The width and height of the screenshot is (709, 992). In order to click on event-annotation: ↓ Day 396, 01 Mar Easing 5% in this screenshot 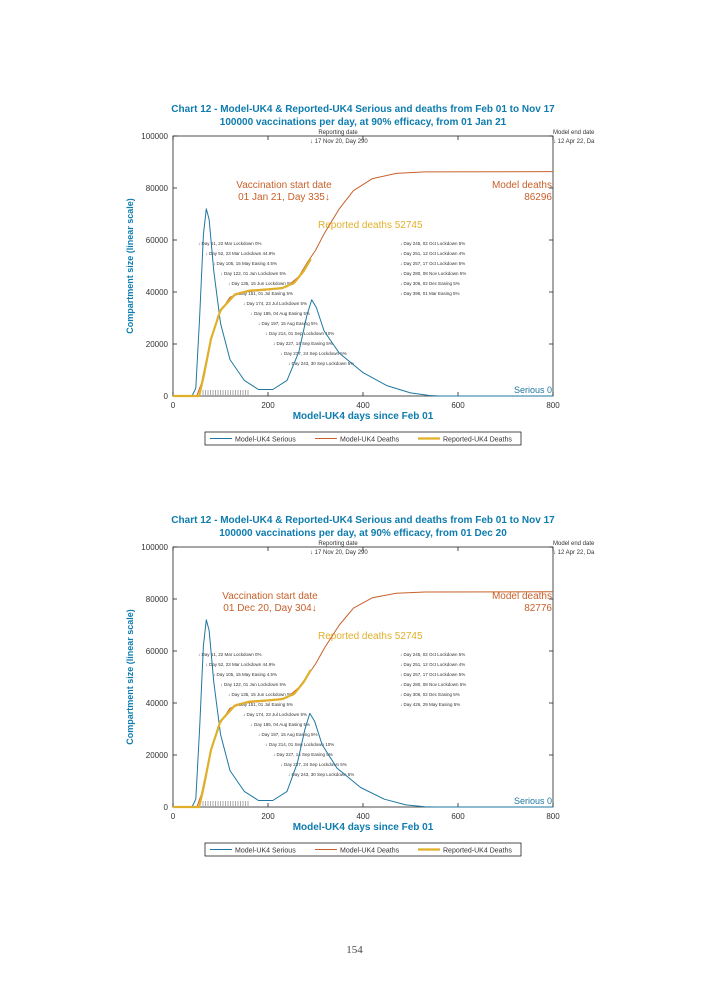, I will do `click(430, 293)`.